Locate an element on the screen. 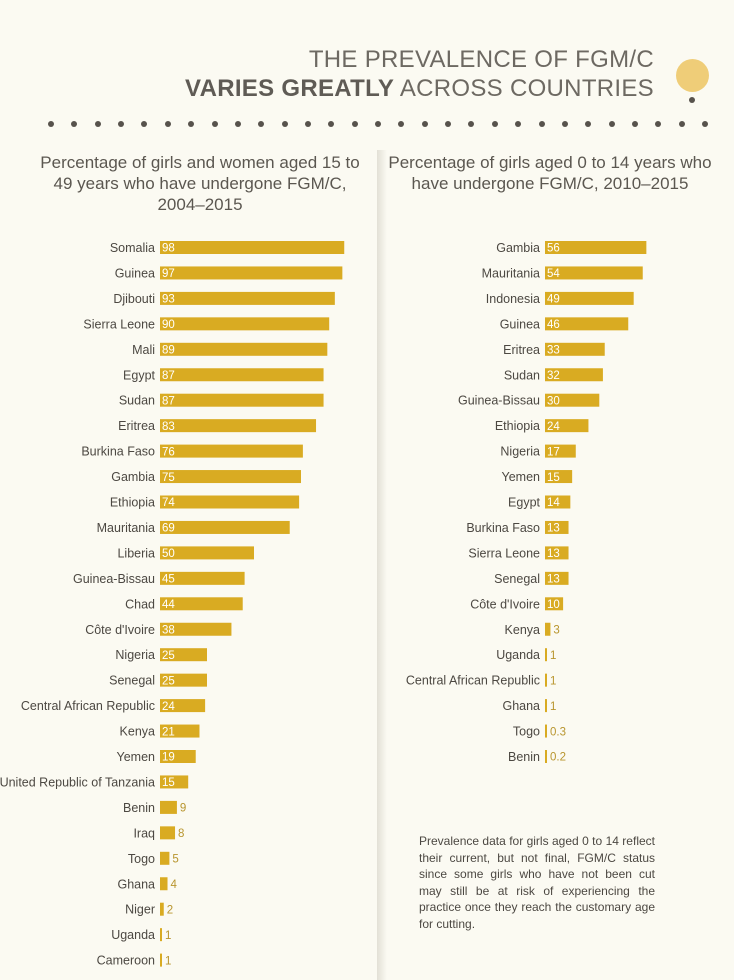 This screenshot has height=980, width=734. value-label: 93 is located at coordinates (168, 300).